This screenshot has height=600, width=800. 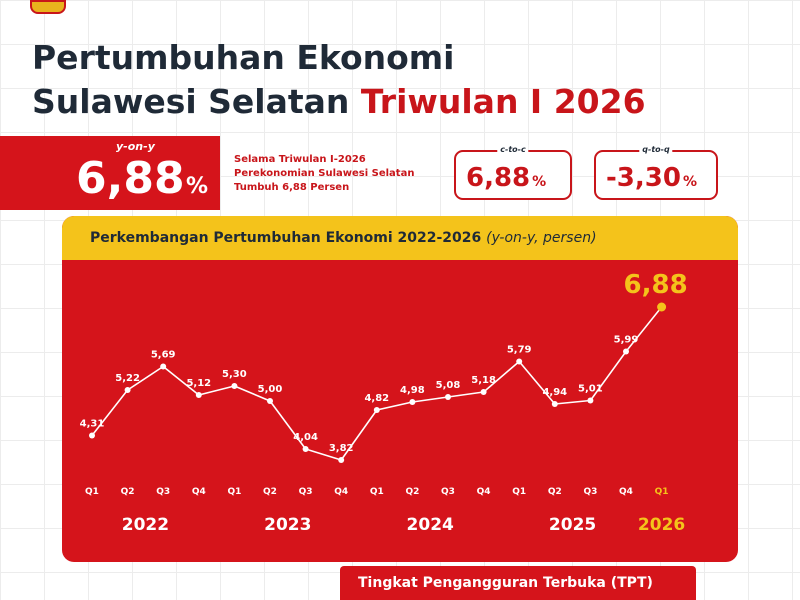 What do you see at coordinates (503, 101) in the screenshot?
I see `page-title-period: Triwulan I 2026` at bounding box center [503, 101].